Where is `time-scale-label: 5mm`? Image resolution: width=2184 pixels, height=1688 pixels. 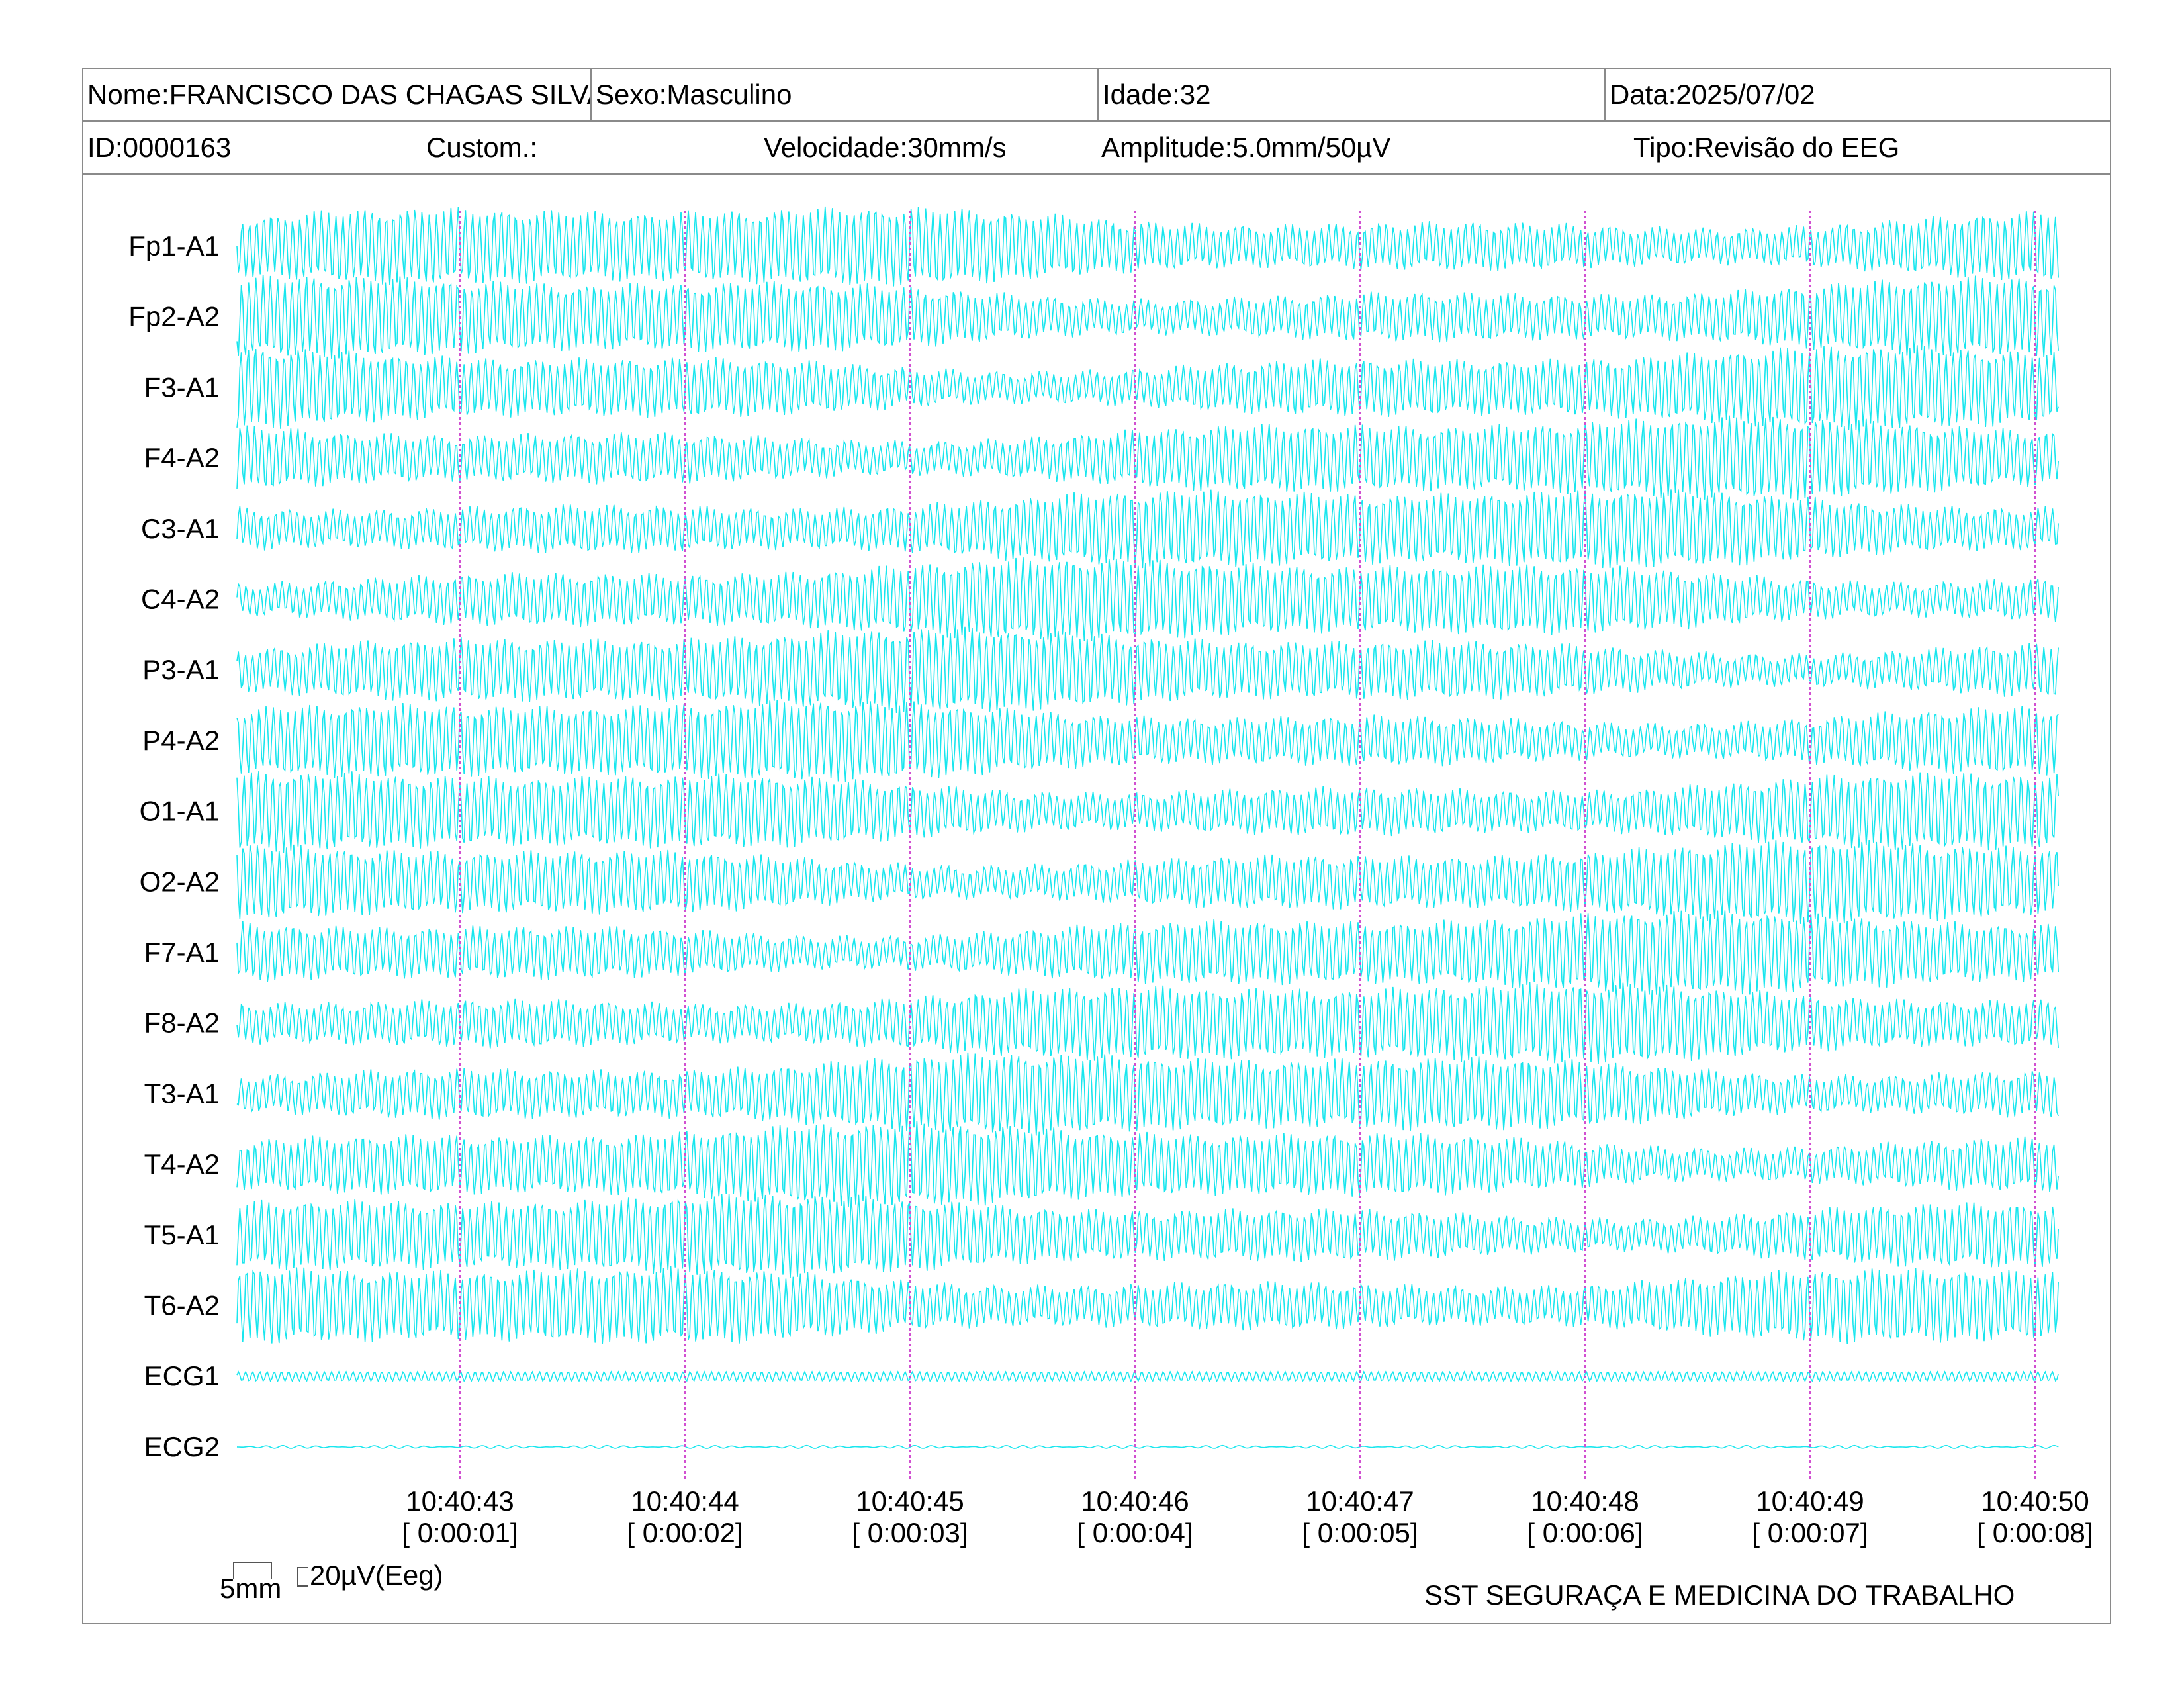
time-scale-label: 5mm is located at coordinates (251, 1588).